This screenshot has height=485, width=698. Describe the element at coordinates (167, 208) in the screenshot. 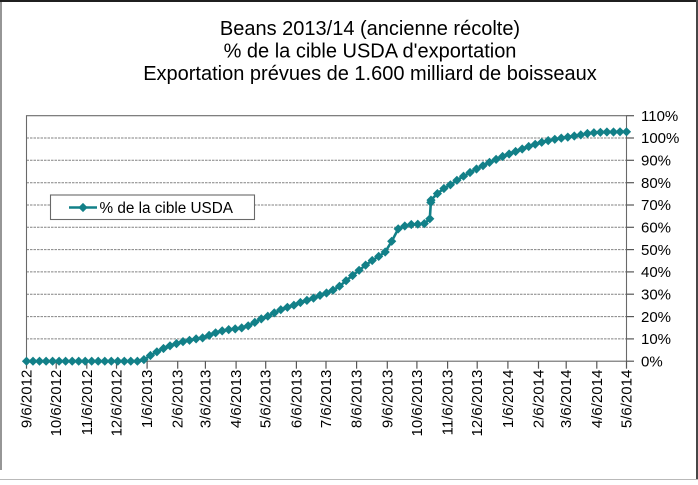

I see `svg-text: % de la cible USDA` at that location.